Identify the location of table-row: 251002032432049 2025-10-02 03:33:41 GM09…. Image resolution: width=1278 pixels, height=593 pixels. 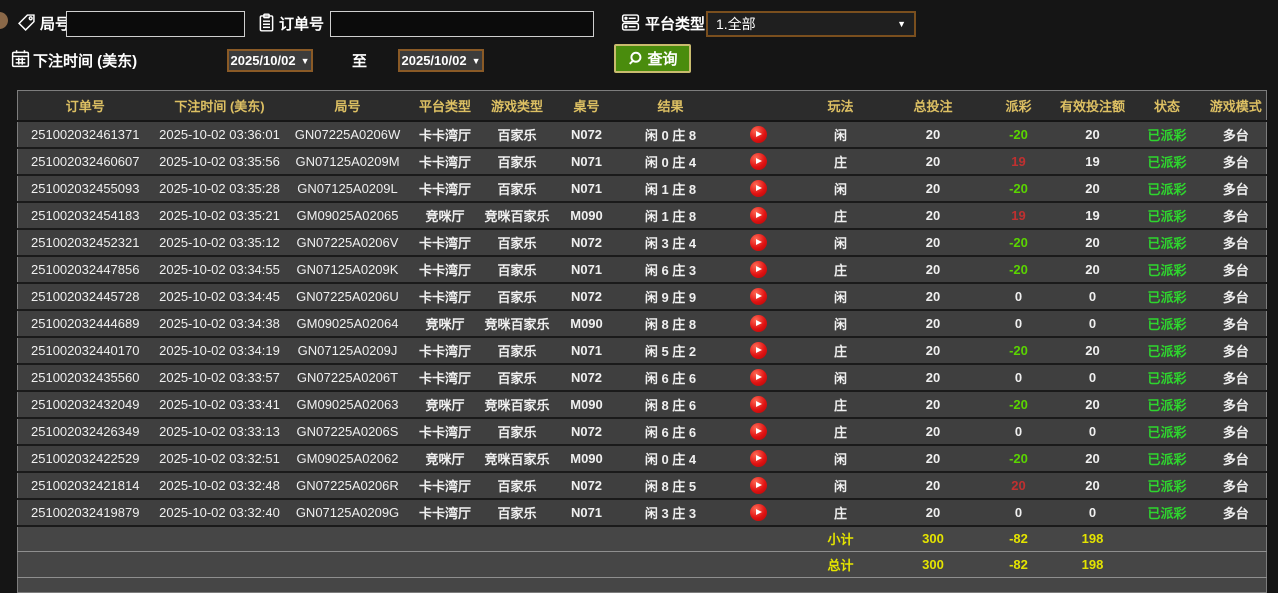
(642, 404).